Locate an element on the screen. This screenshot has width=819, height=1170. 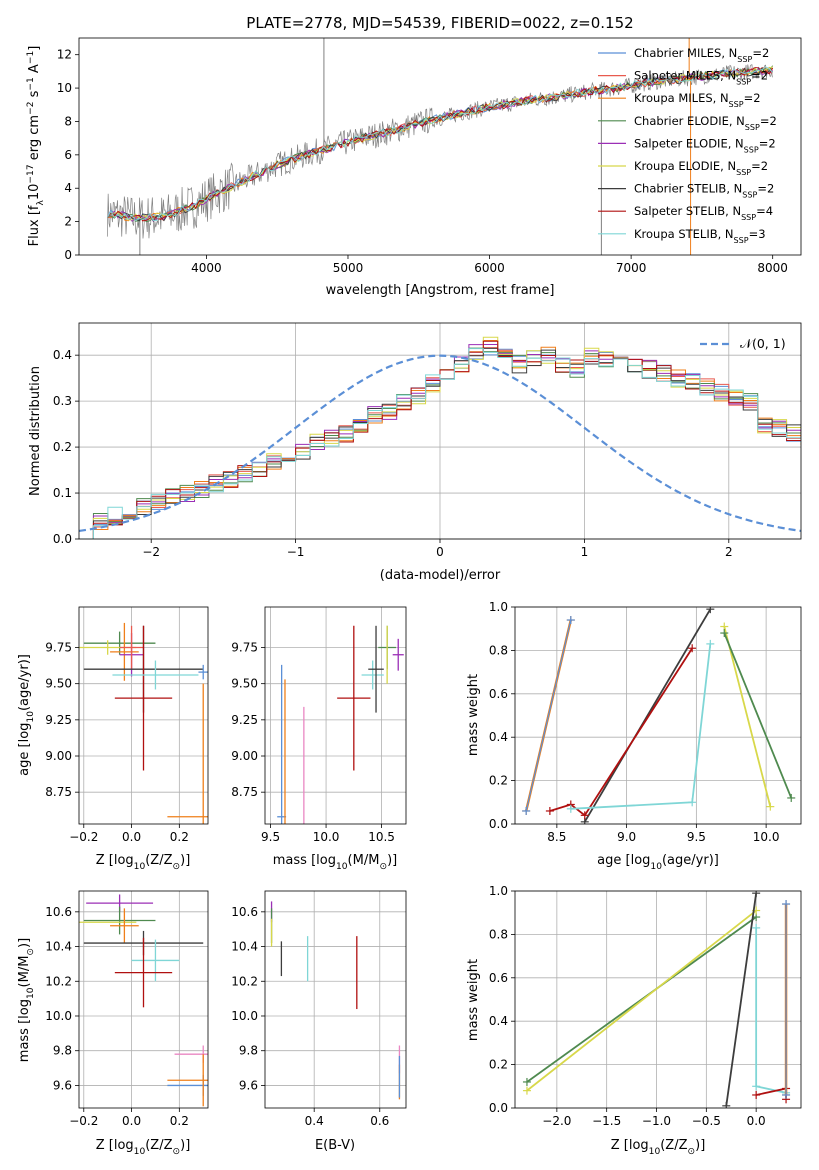
x-tick-label: 10.0 is located at coordinates (326, 837).